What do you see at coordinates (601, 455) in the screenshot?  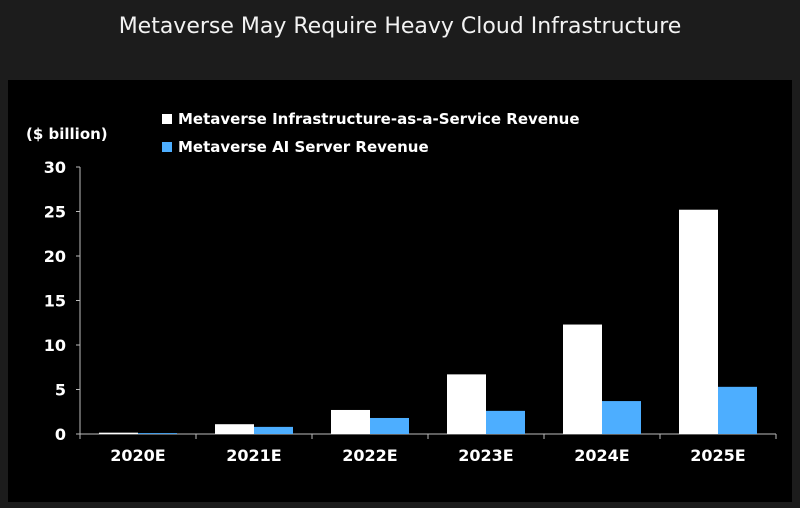 I see `x-tick-label: 2024E` at bounding box center [601, 455].